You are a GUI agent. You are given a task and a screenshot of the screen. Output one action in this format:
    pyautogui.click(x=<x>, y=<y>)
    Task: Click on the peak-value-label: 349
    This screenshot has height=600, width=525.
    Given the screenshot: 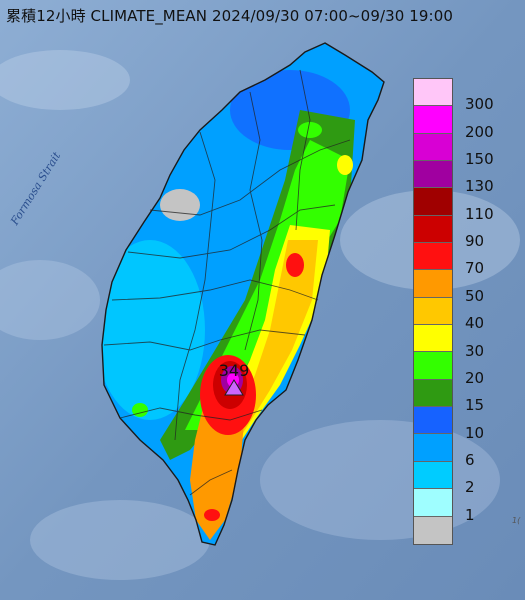 What is the action you would take?
    pyautogui.click(x=234, y=370)
    